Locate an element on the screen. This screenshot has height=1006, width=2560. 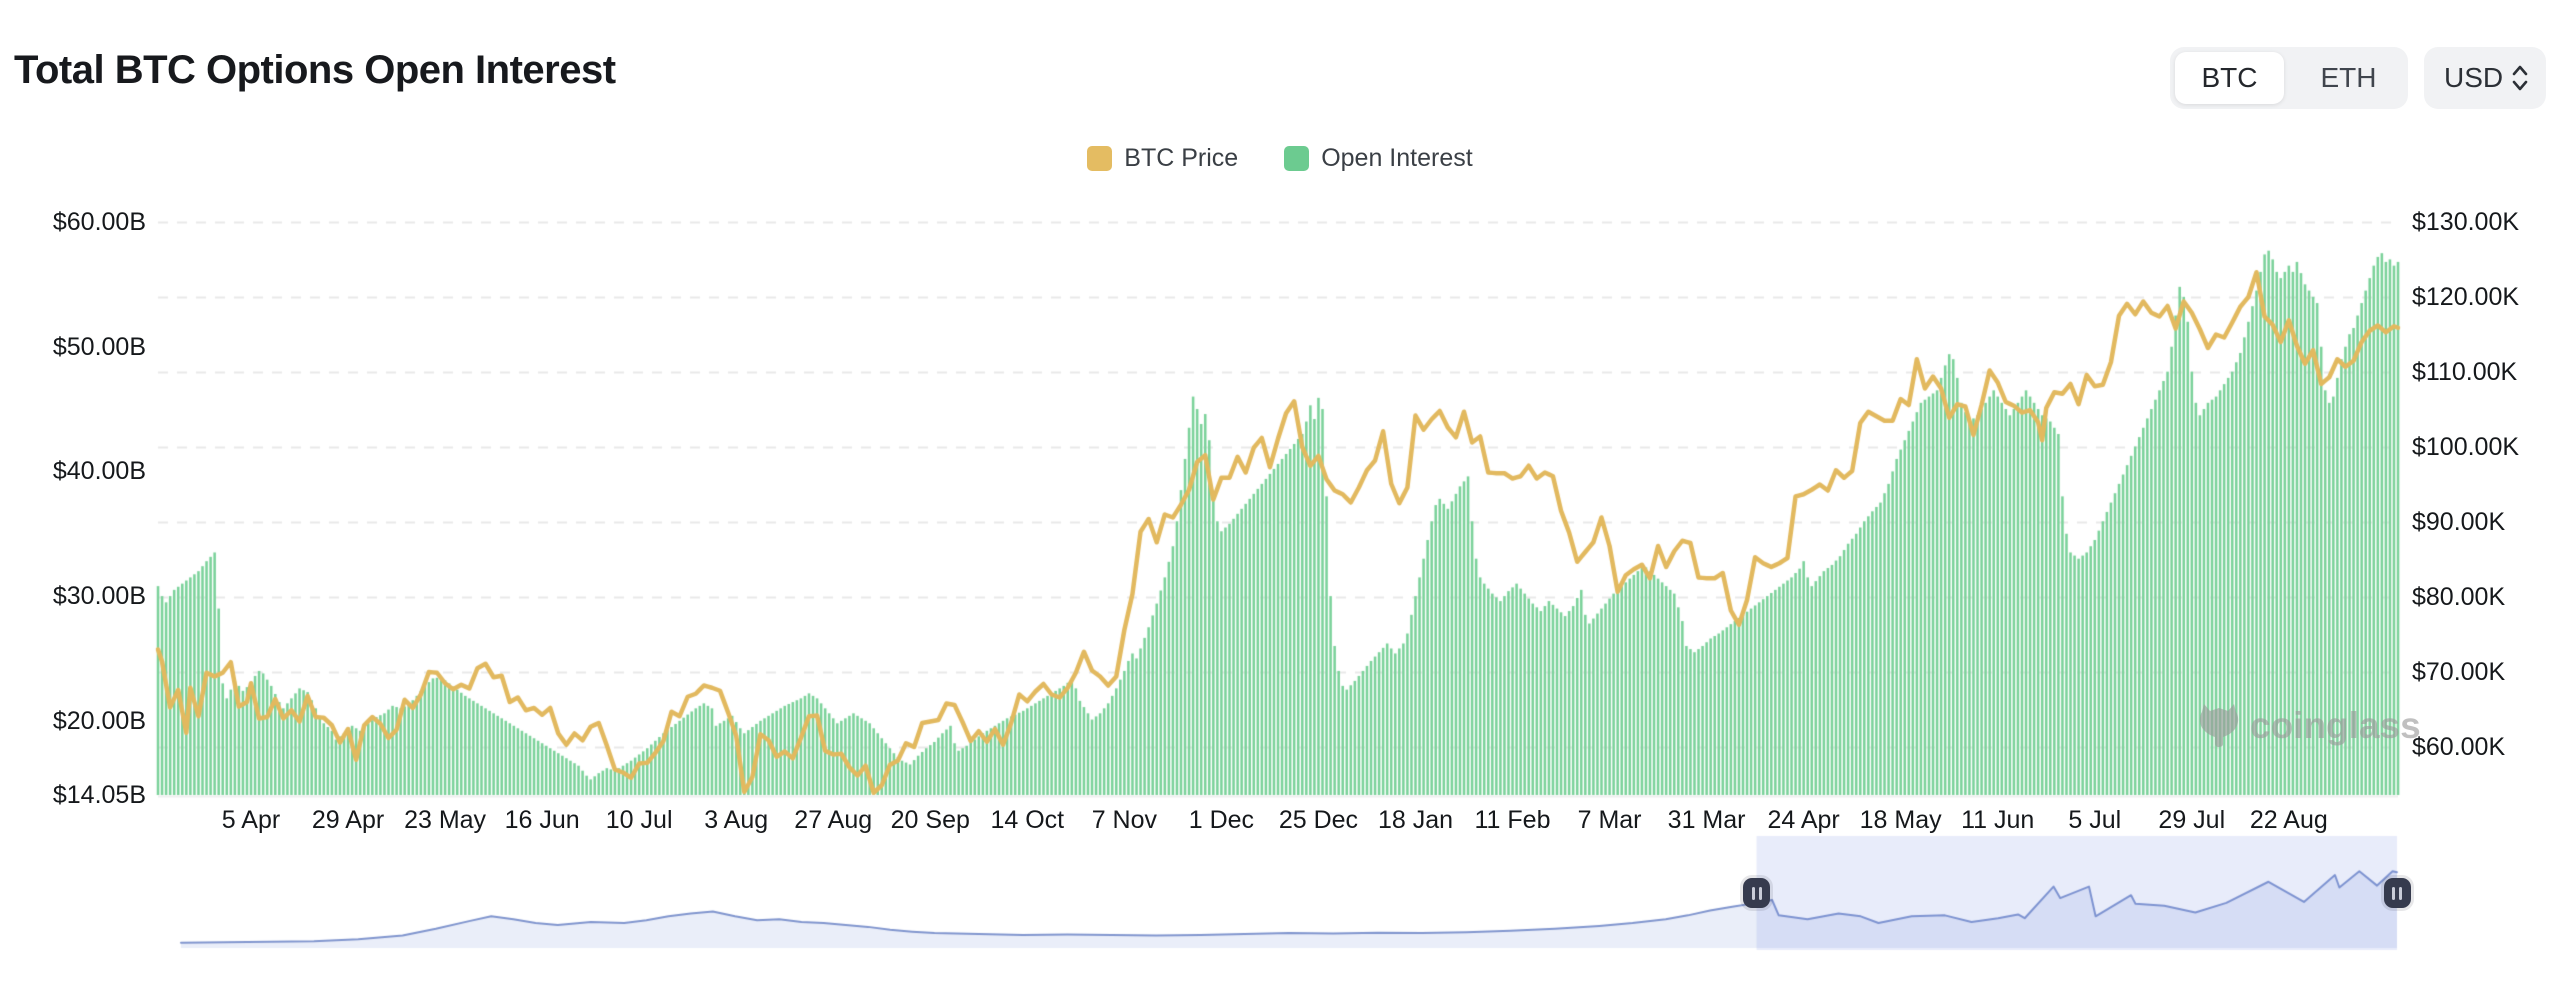
y-axis-tick-label-left: $40.00B is located at coordinates (99, 471).